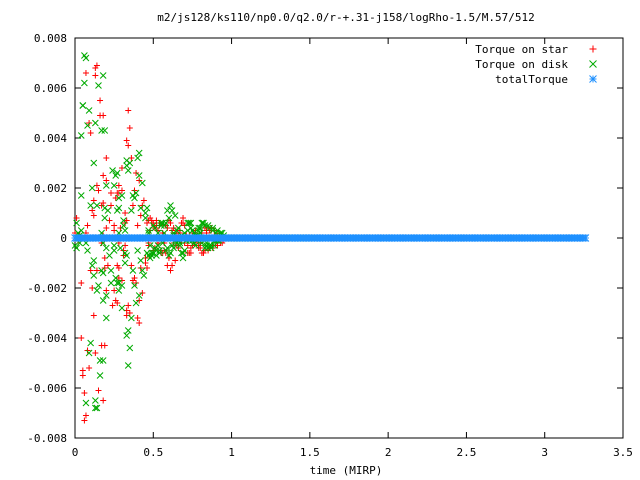  Describe the element at coordinates (63, 238) in the screenshot. I see `y-tick-label: 0` at that location.